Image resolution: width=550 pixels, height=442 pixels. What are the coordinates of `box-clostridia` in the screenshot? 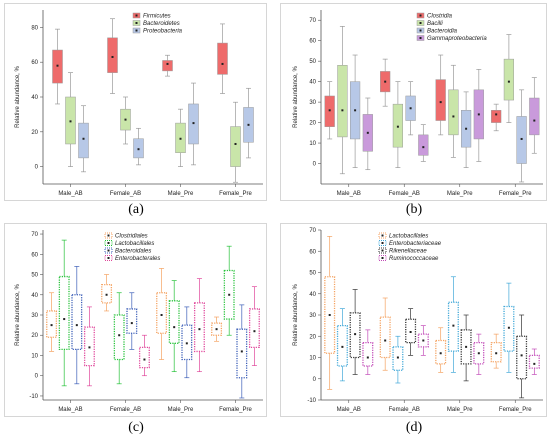 It's located at (440, 100).